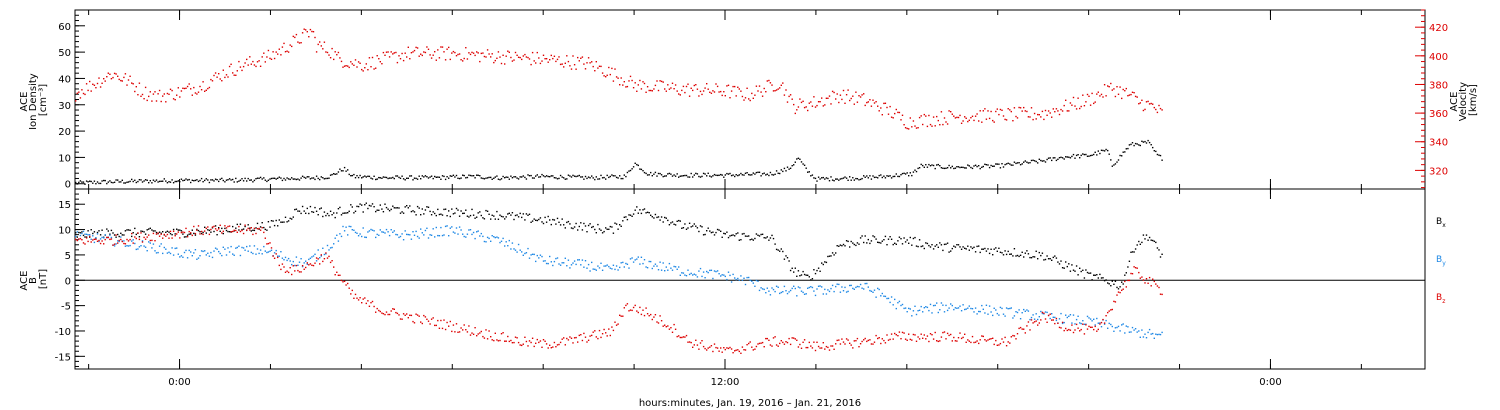 The height and width of the screenshot is (410, 1500). What do you see at coordinates (33, 280) in the screenshot?
I see `bottom-left-axis-title-line-2: B` at bounding box center [33, 280].